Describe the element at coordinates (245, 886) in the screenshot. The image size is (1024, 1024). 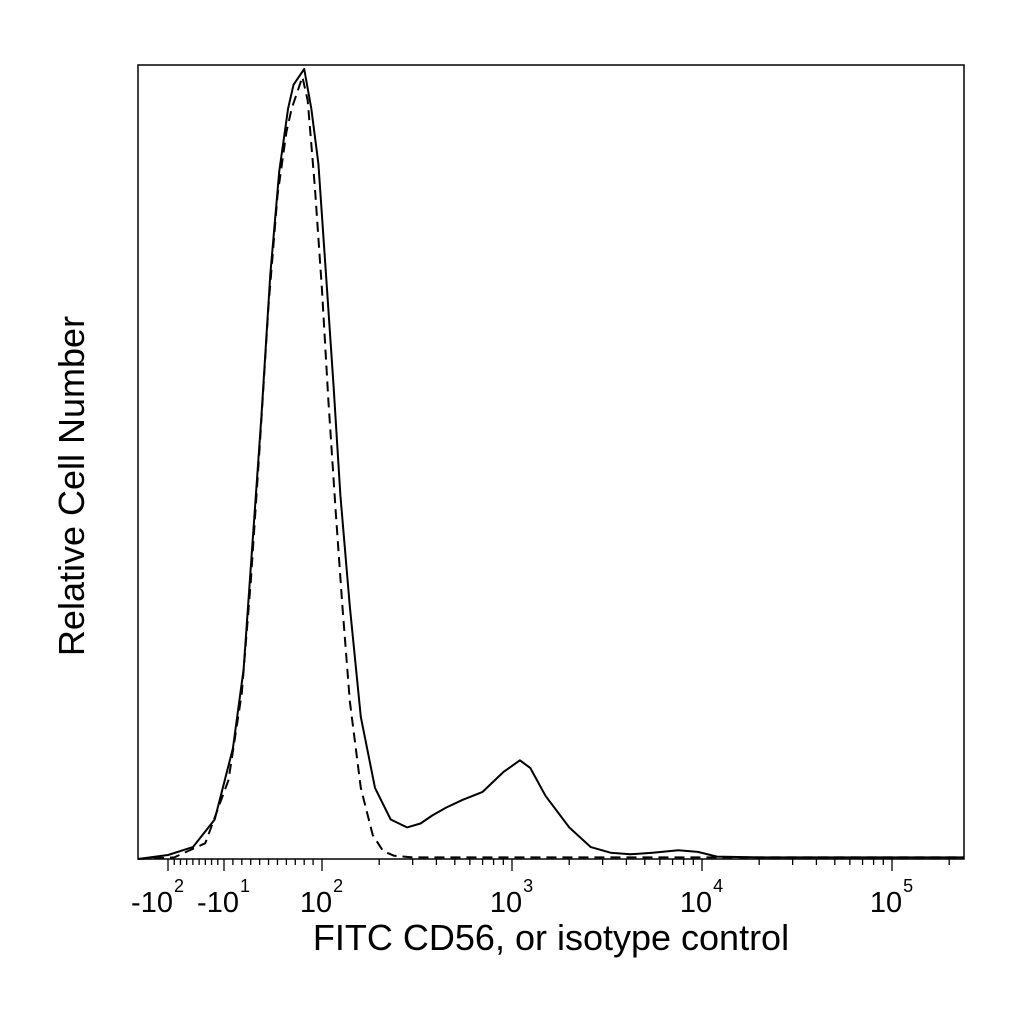
I see `x-tick-label-exponent: 1` at that location.